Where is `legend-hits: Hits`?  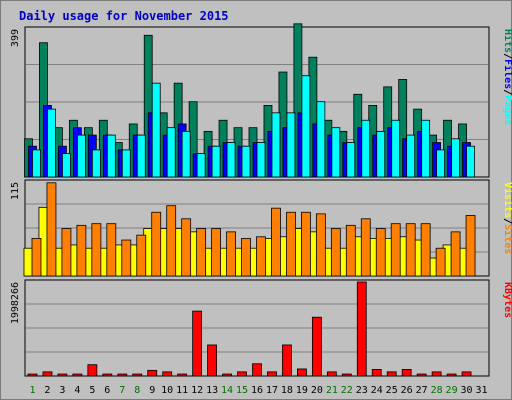 legend-hits: Hits is located at coordinates (507, 41).